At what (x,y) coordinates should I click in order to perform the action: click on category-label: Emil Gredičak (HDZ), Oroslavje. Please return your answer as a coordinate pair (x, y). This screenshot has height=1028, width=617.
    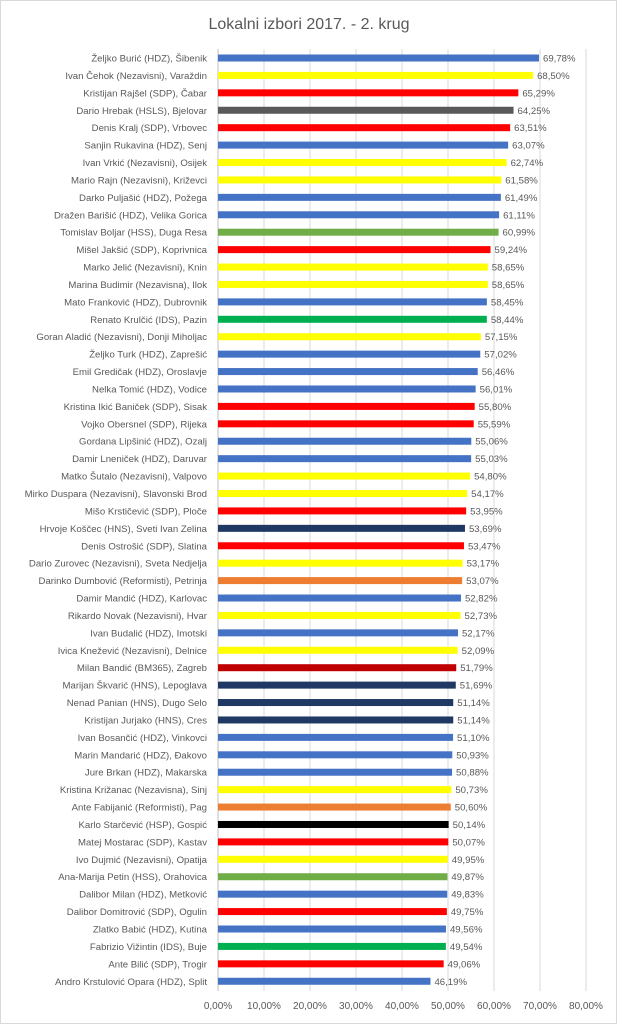
    Looking at the image, I should click on (140, 372).